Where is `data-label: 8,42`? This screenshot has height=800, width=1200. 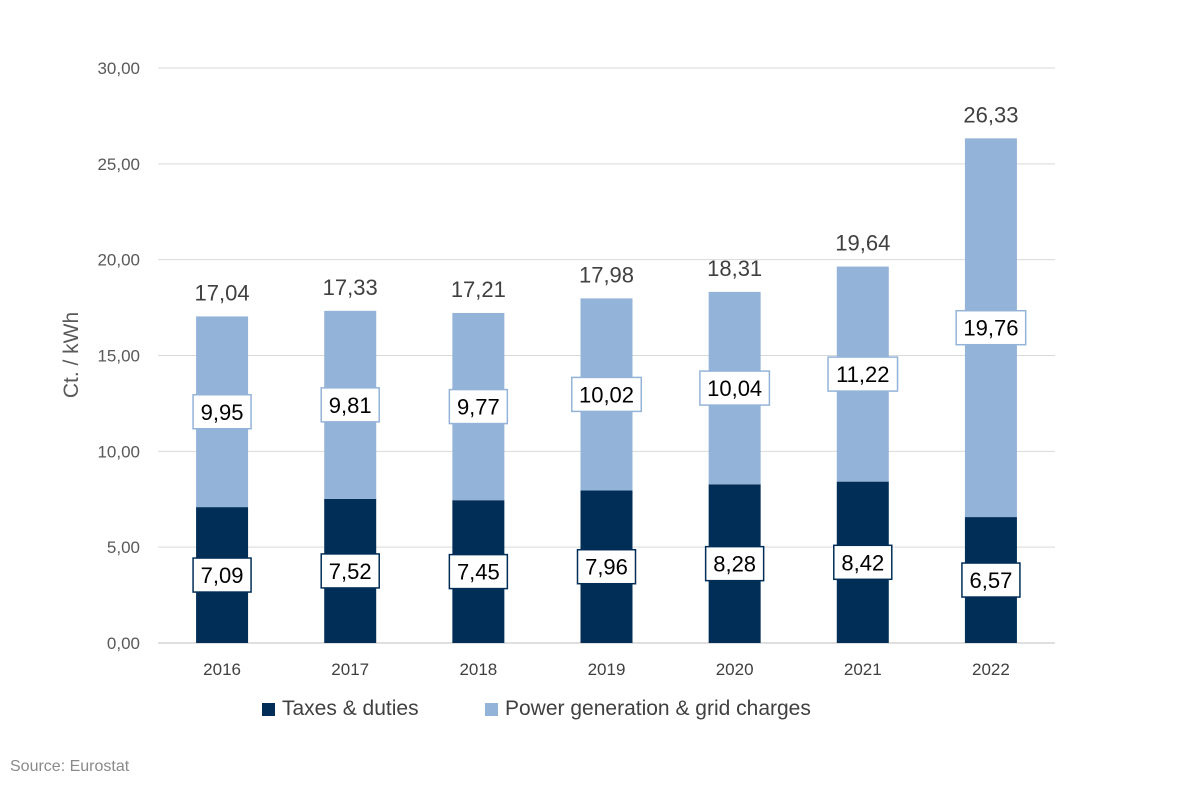
data-label: 8,42 is located at coordinates (862, 562).